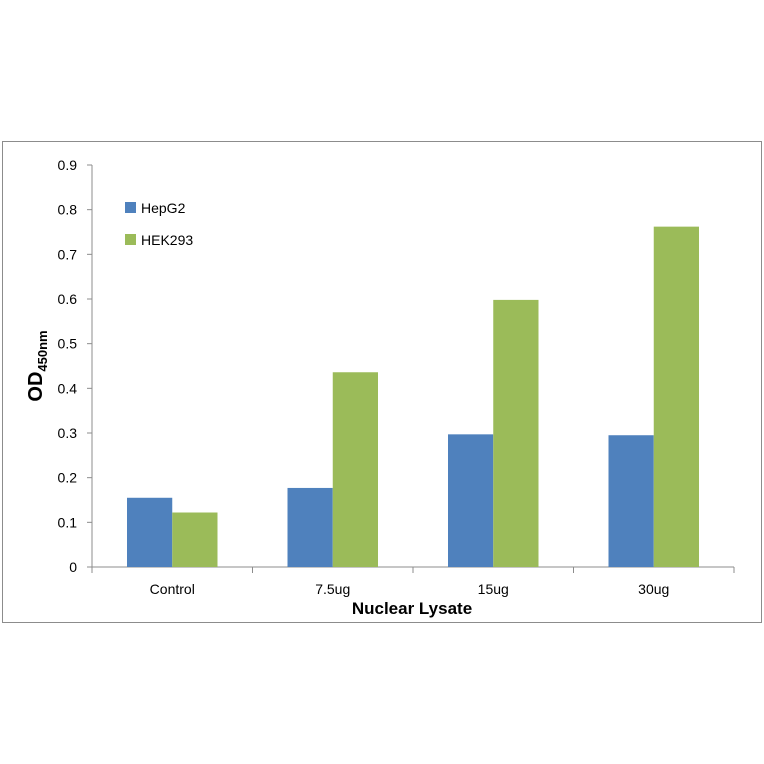 The image size is (764, 764). What do you see at coordinates (172, 589) in the screenshot?
I see `x-tick-label: Control` at bounding box center [172, 589].